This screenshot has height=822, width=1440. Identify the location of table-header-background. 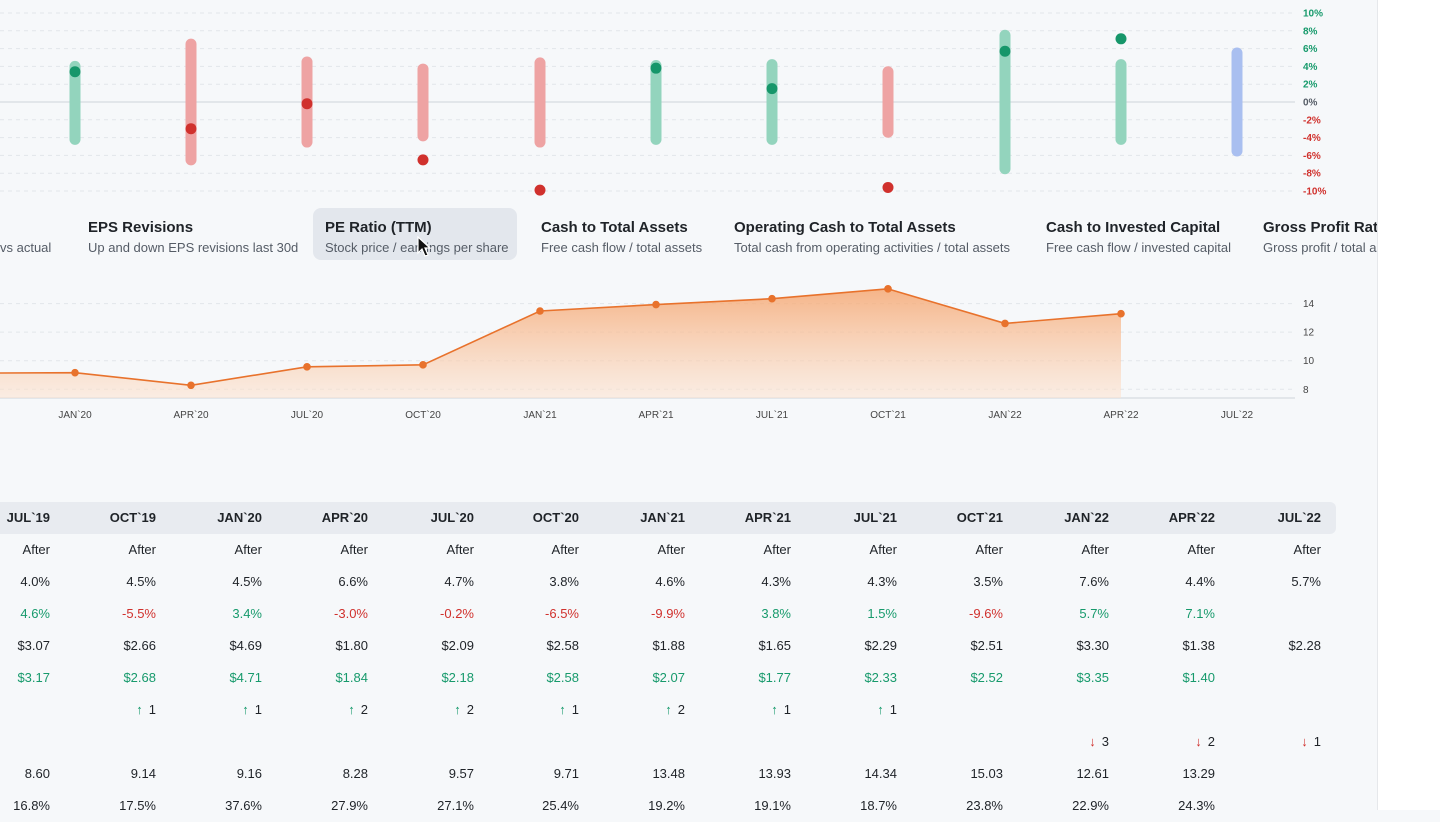
(668, 518).